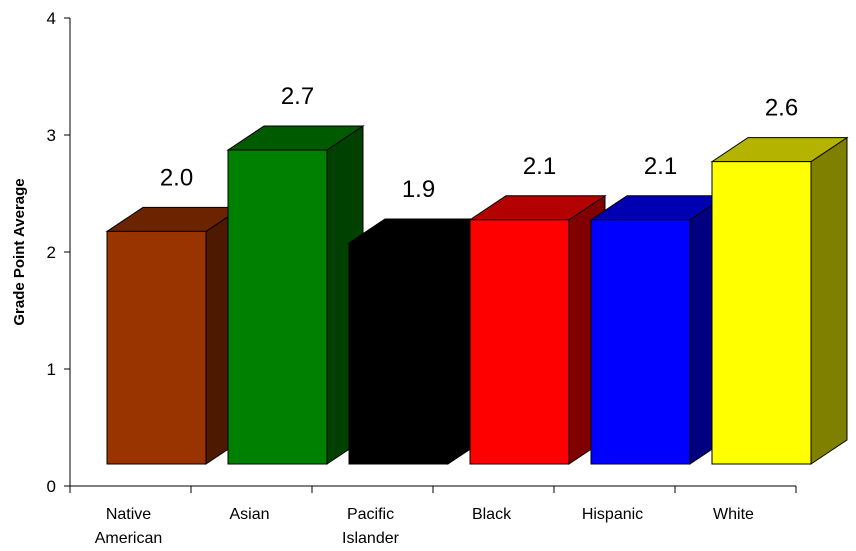  I want to click on x-category-label-line: Black, so click(492, 514).